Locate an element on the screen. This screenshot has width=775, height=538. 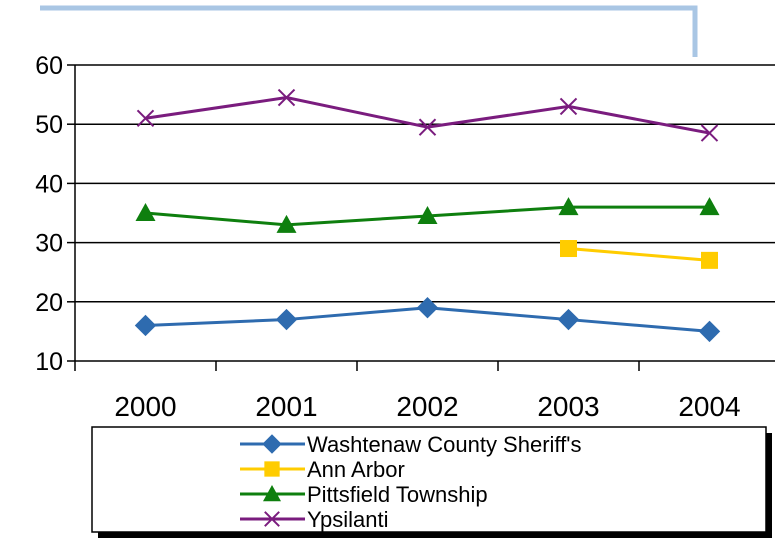
y-tick-label: 30 is located at coordinates (49, 244).